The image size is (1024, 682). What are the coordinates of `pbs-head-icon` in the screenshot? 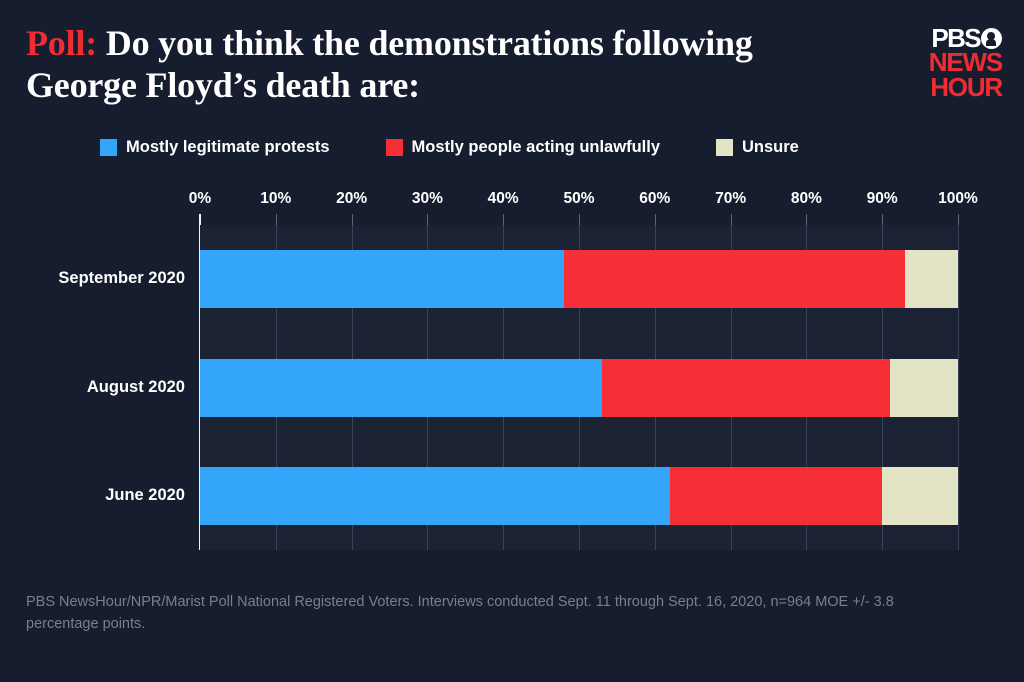 It's located at (991, 38).